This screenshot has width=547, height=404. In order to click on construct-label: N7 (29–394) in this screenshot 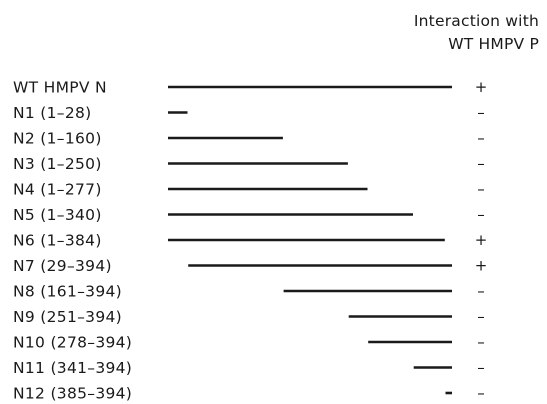, I will do `click(62, 266)`.